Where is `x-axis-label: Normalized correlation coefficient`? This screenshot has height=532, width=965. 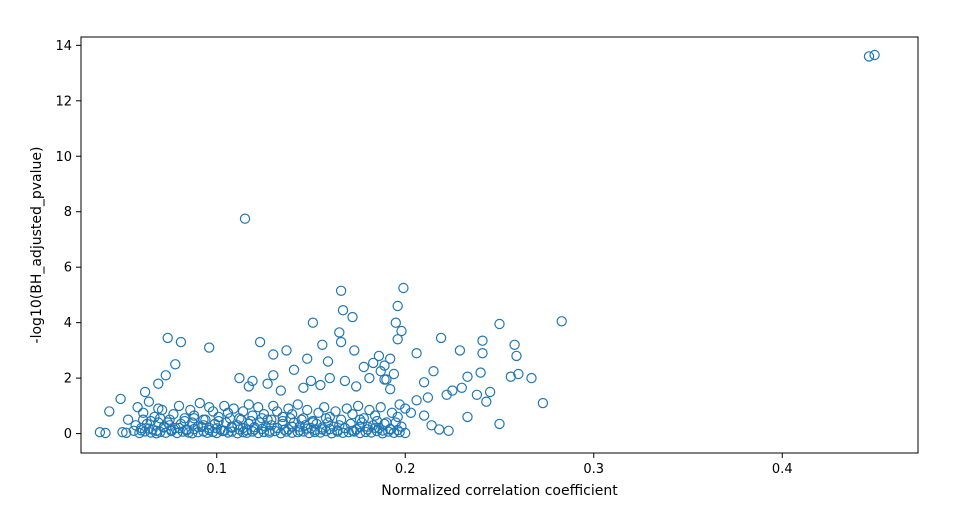
x-axis-label: Normalized correlation coefficient is located at coordinates (499, 491).